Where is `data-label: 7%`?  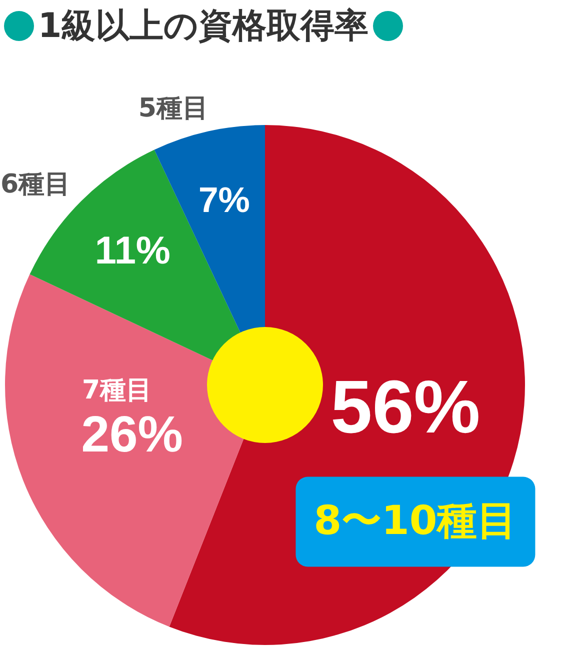
data-label: 7% is located at coordinates (224, 200).